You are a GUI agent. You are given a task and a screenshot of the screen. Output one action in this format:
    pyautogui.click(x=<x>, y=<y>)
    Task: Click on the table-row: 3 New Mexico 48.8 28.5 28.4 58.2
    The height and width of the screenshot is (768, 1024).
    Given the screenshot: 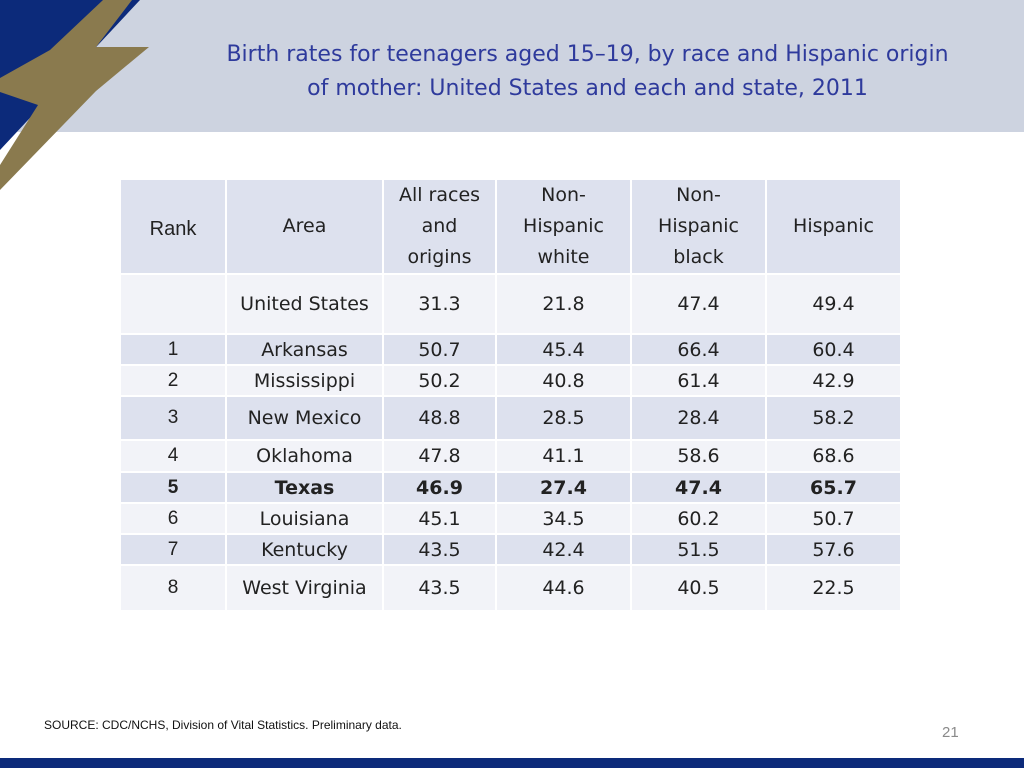 What is the action you would take?
    pyautogui.click(x=510, y=418)
    